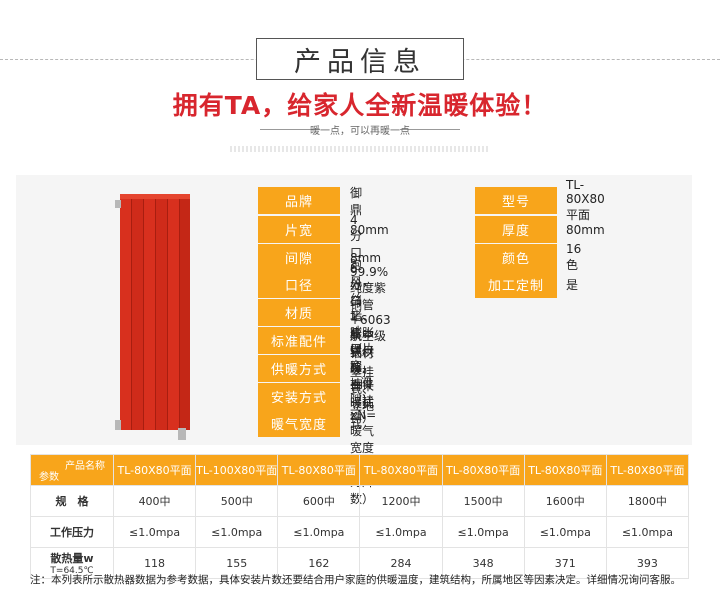 Image resolution: width=720 pixels, height=608 pixels. I want to click on heat-cell: 155, so click(237, 563).